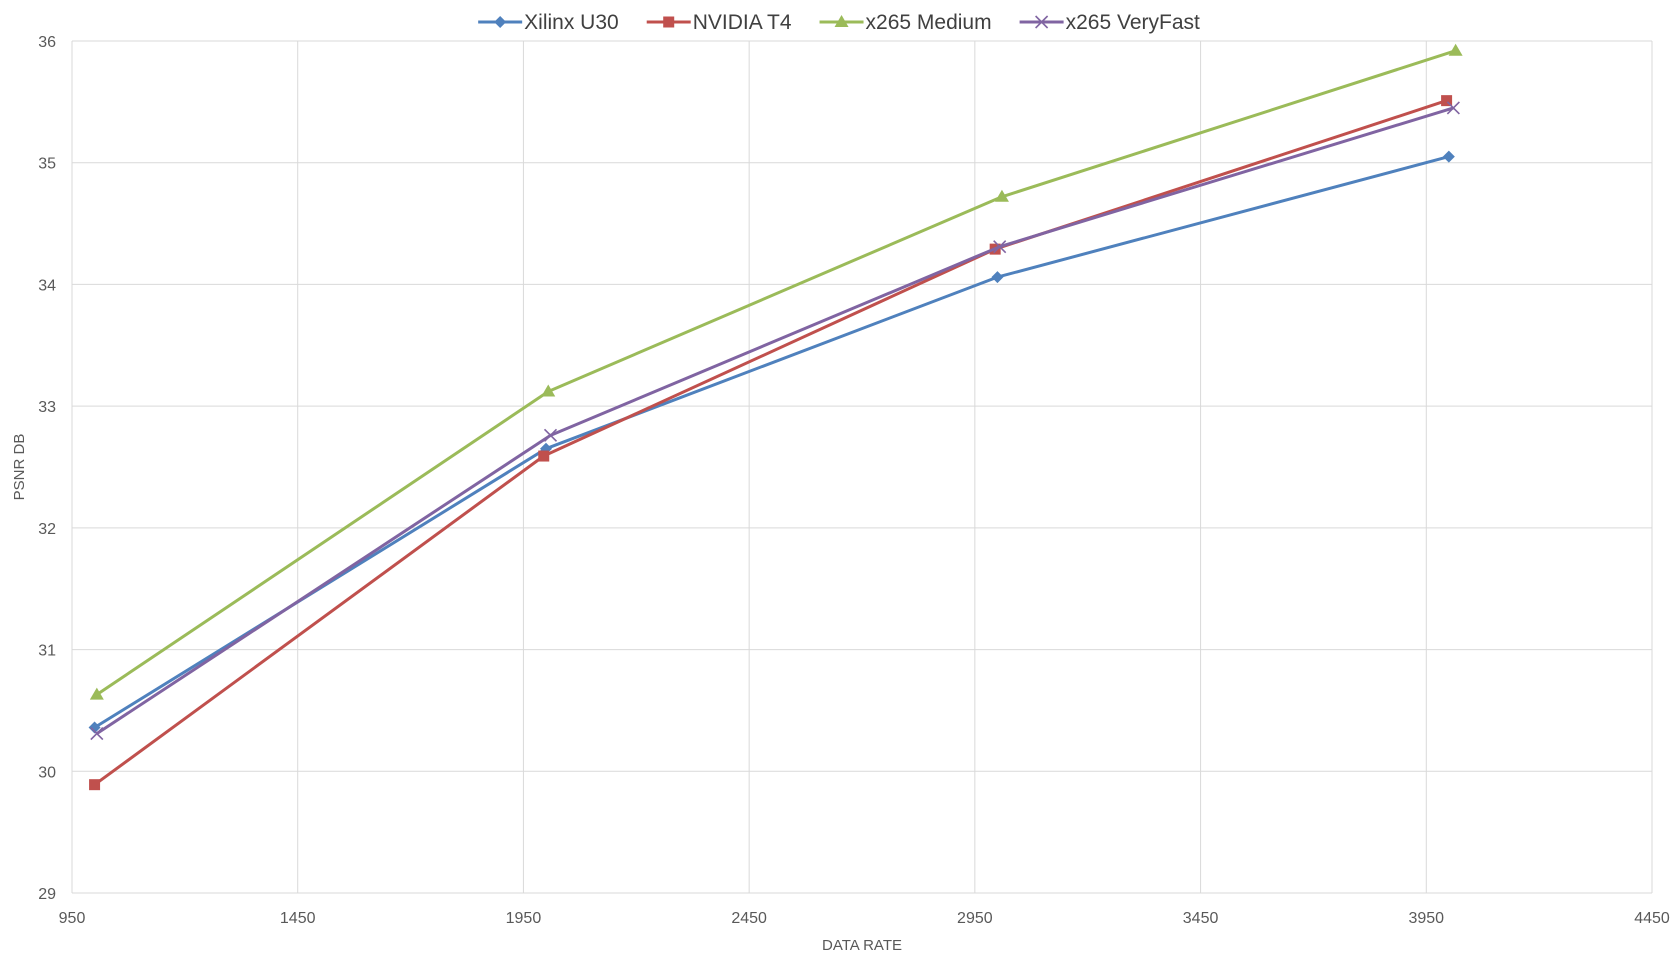  I want to click on y-tick-label: 33, so click(47, 407).